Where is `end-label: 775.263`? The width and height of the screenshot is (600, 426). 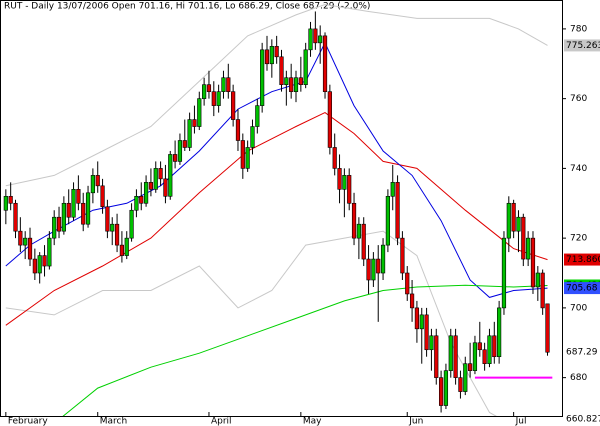
end-label: 775.263 is located at coordinates (583, 46).